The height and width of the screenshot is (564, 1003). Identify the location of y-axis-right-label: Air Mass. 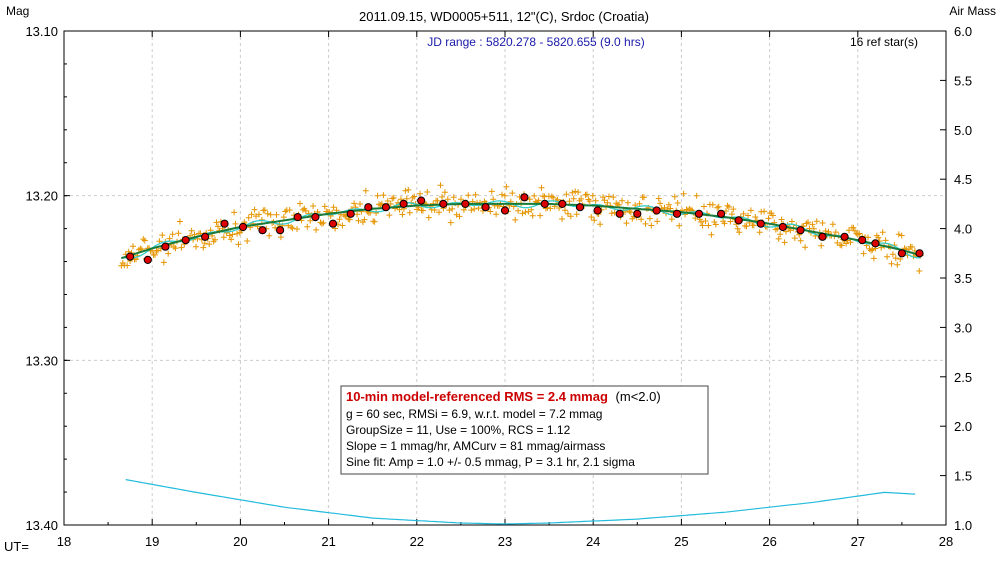
(972, 11).